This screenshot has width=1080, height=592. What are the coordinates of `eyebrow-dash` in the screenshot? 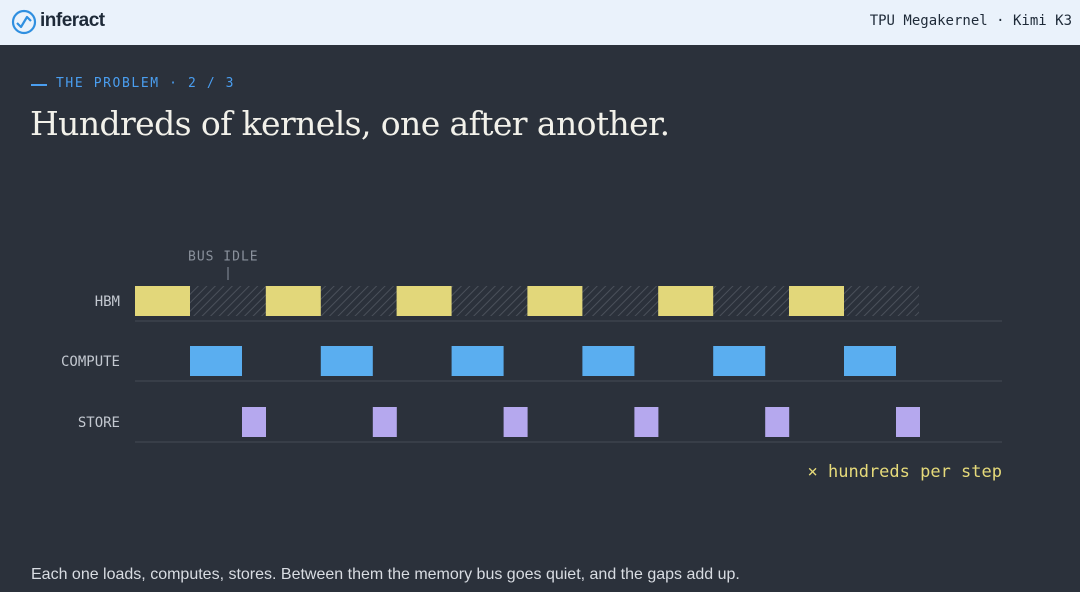 It's located at (39, 85).